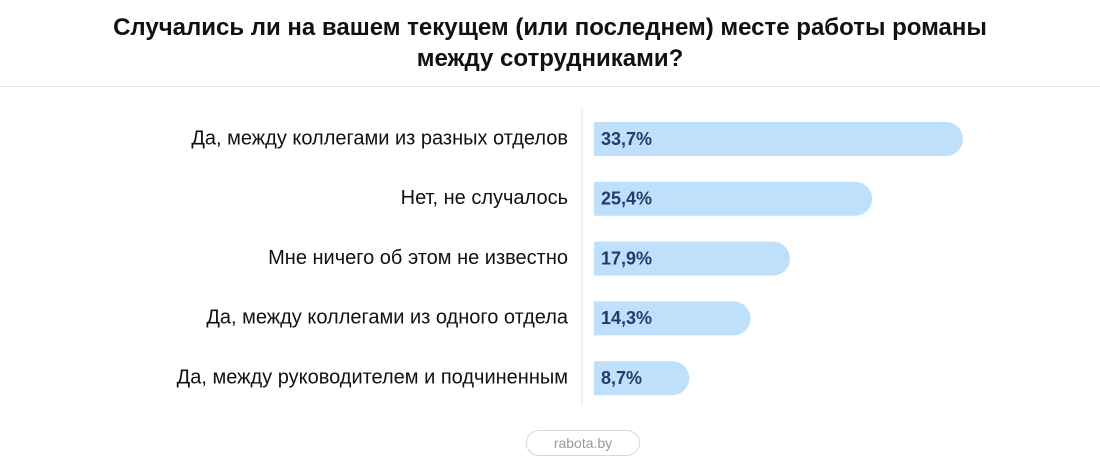 The height and width of the screenshot is (472, 1100). What do you see at coordinates (484, 198) in the screenshot?
I see `category-label: Нет, не случалось` at bounding box center [484, 198].